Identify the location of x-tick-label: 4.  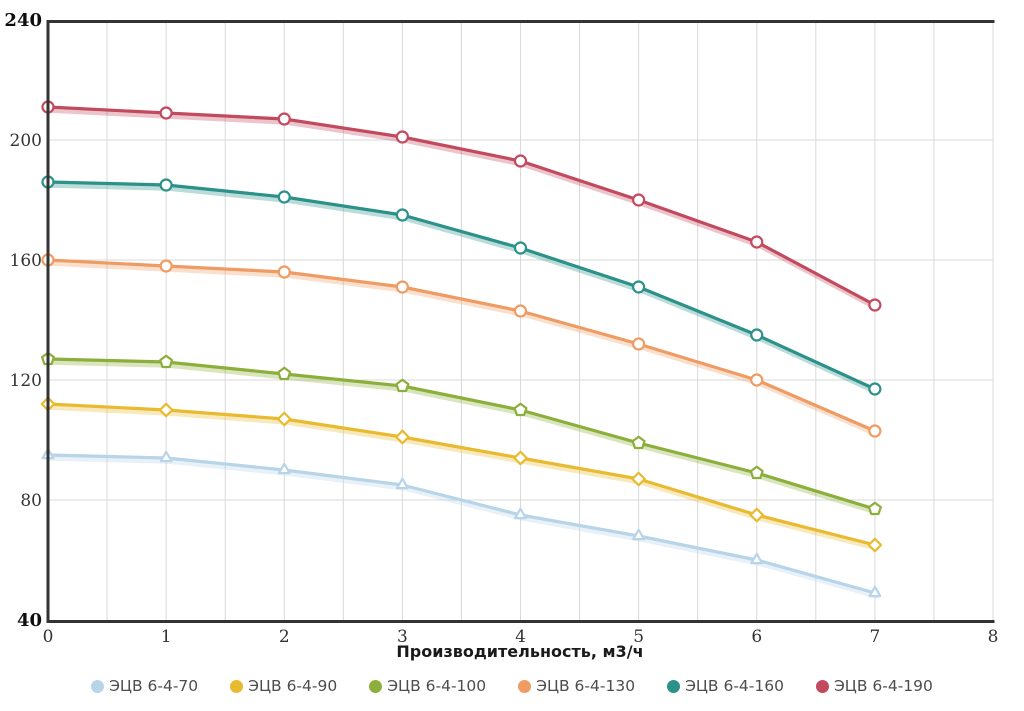
(520, 637).